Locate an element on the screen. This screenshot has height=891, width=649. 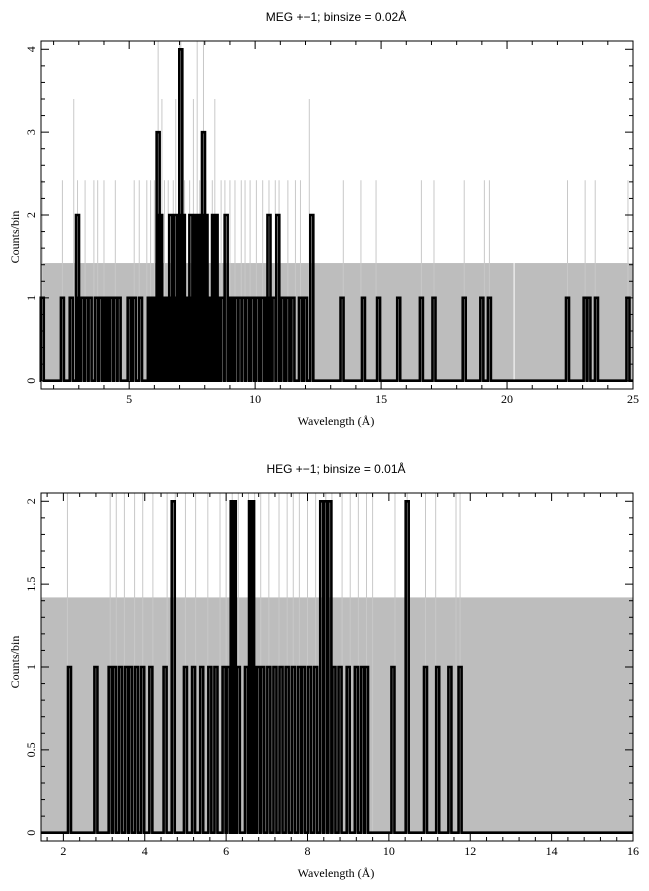
meg-y-tick-label: 1 is located at coordinates (31, 298).